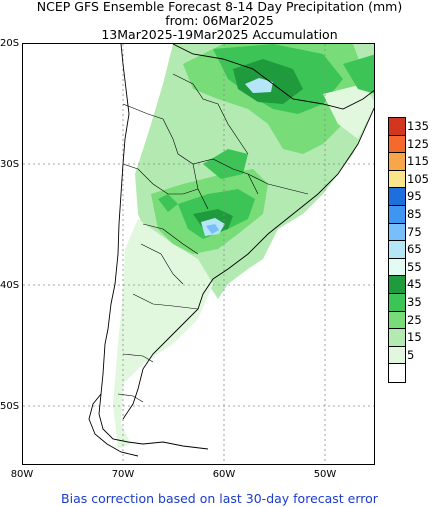 The height and width of the screenshot is (507, 439). Describe the element at coordinates (219, 34) in the screenshot. I see `title-line-3: 13Mar2025-19Mar2025 Accumulation` at that location.